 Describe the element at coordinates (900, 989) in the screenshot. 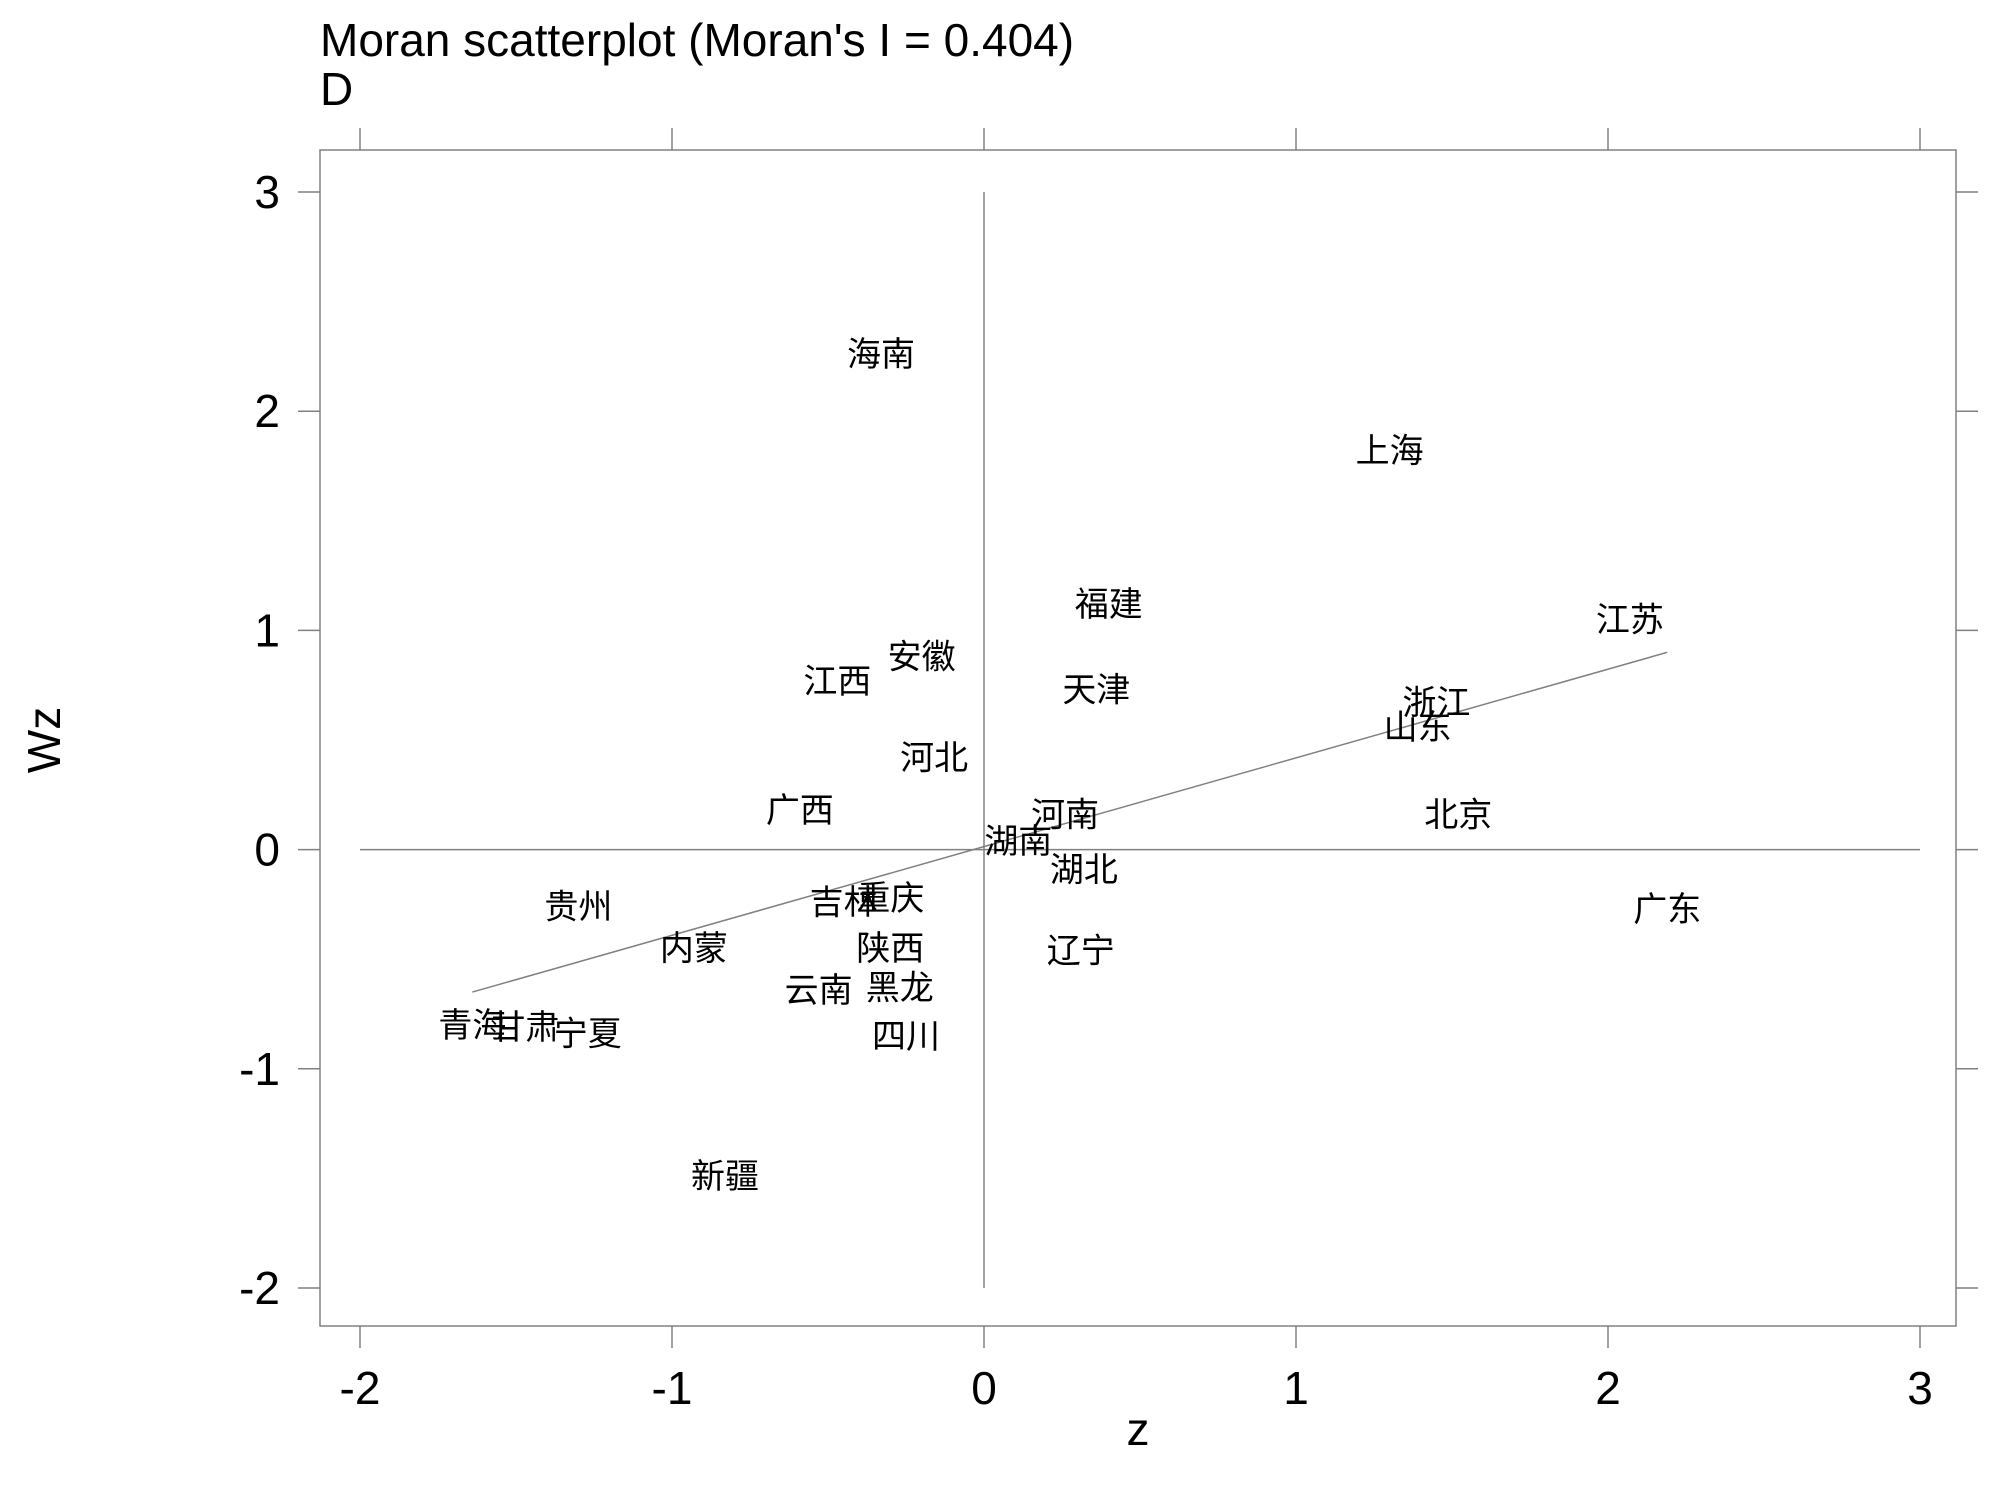

I see `data-point-label: 黑龙` at that location.